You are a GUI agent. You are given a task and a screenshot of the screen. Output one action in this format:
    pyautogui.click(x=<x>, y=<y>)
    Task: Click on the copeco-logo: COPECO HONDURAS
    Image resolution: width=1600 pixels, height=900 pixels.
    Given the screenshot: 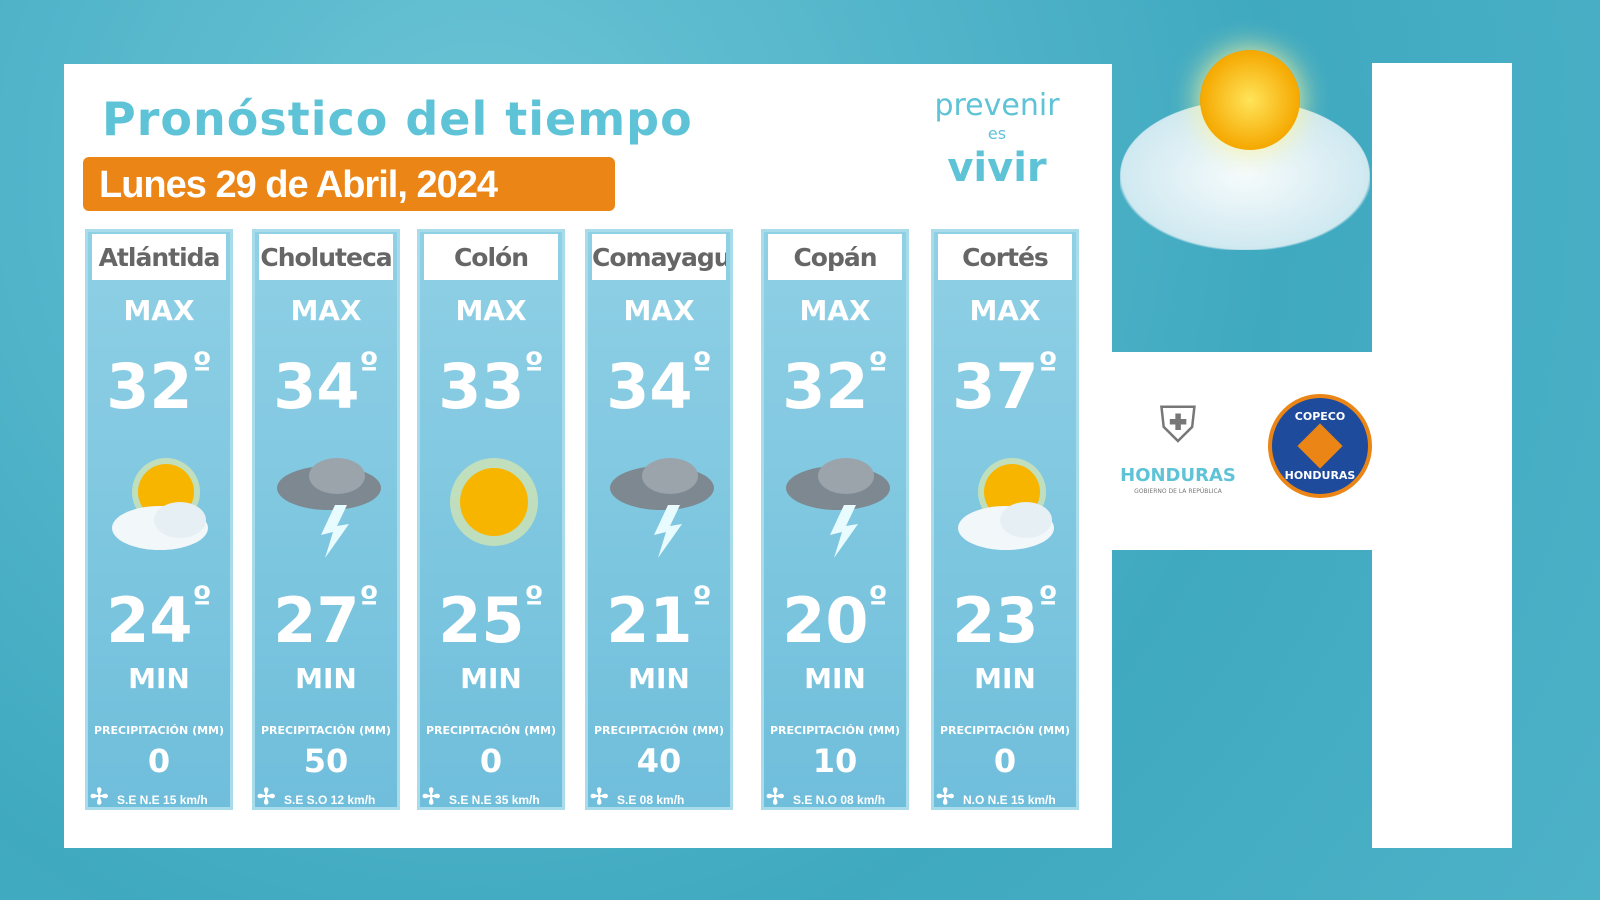 What is the action you would take?
    pyautogui.click(x=1320, y=446)
    